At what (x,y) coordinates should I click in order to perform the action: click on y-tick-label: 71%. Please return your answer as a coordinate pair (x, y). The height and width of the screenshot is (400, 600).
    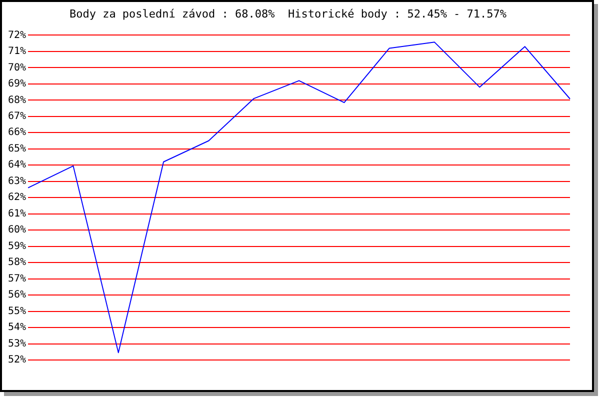
    Looking at the image, I should click on (17, 52).